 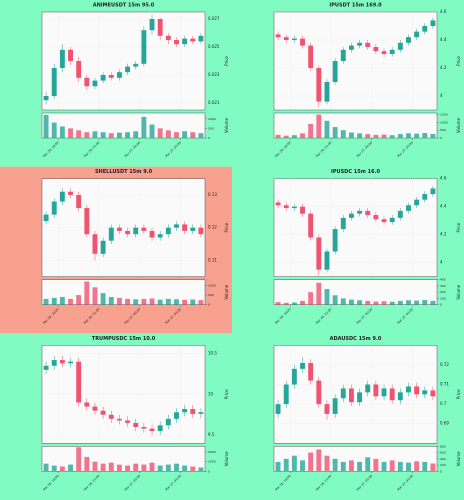 What do you see at coordinates (441, 262) in the screenshot?
I see `y-tick-label: 4` at bounding box center [441, 262].